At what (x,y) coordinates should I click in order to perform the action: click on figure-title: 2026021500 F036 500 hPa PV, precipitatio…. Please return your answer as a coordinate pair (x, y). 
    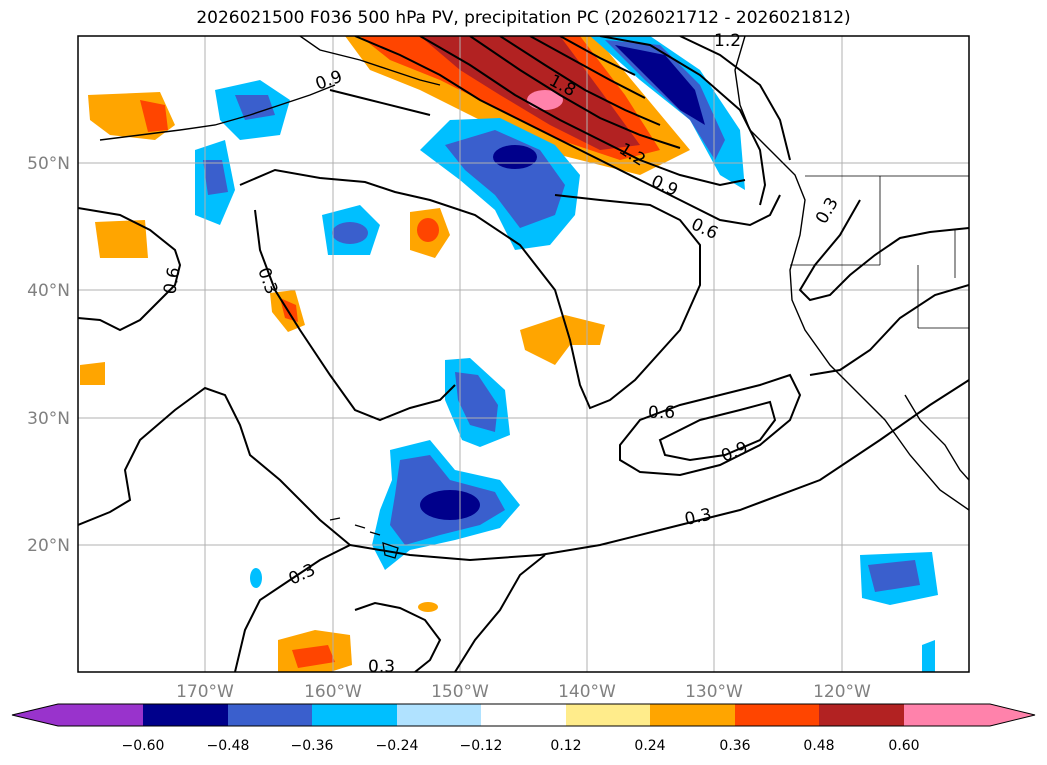
    Looking at the image, I should click on (523, 18).